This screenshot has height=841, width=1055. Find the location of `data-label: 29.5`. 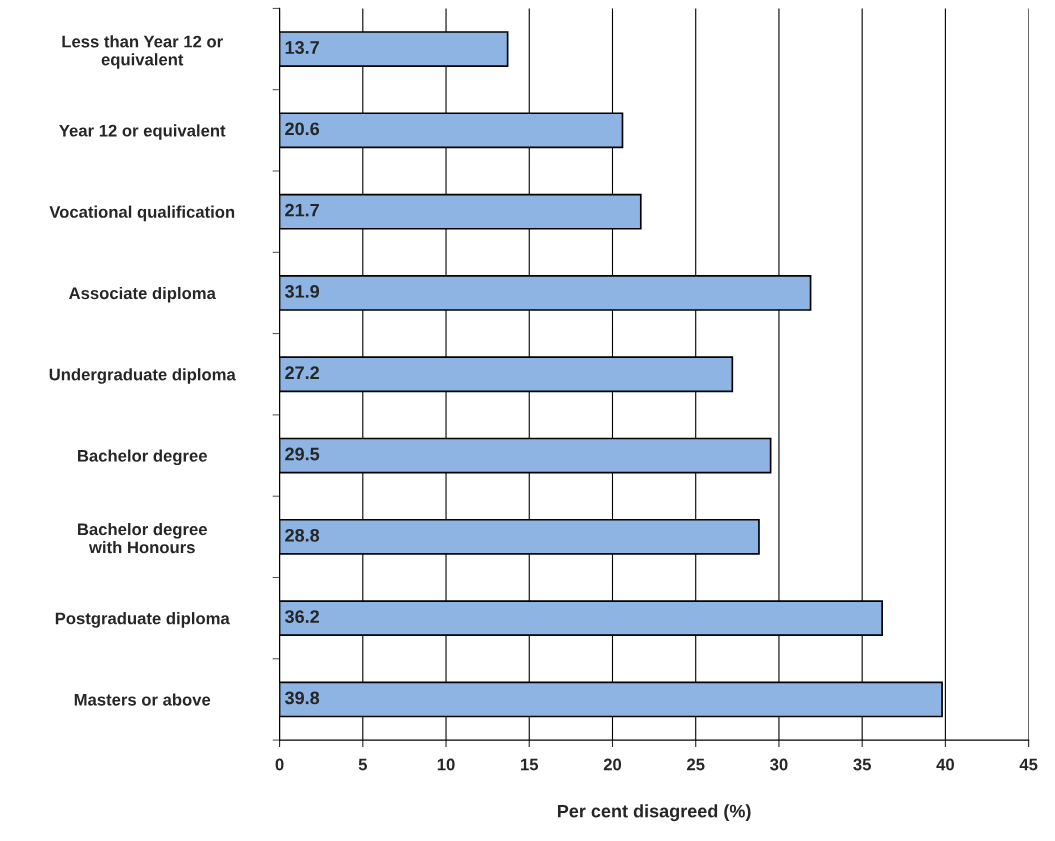

data-label: 29.5 is located at coordinates (302, 454).